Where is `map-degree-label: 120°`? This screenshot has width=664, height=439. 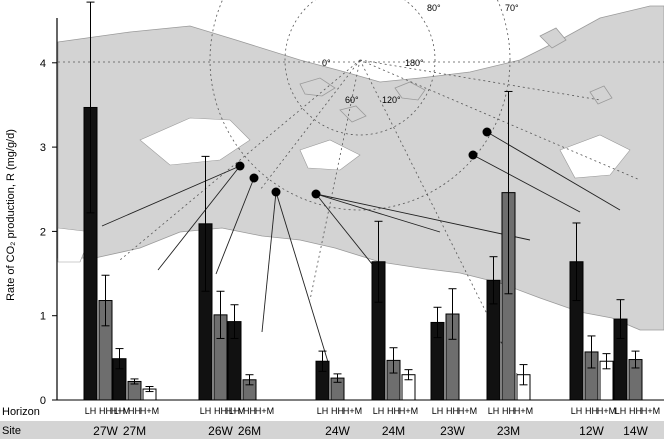
map-degree-label: 120° is located at coordinates (391, 100).